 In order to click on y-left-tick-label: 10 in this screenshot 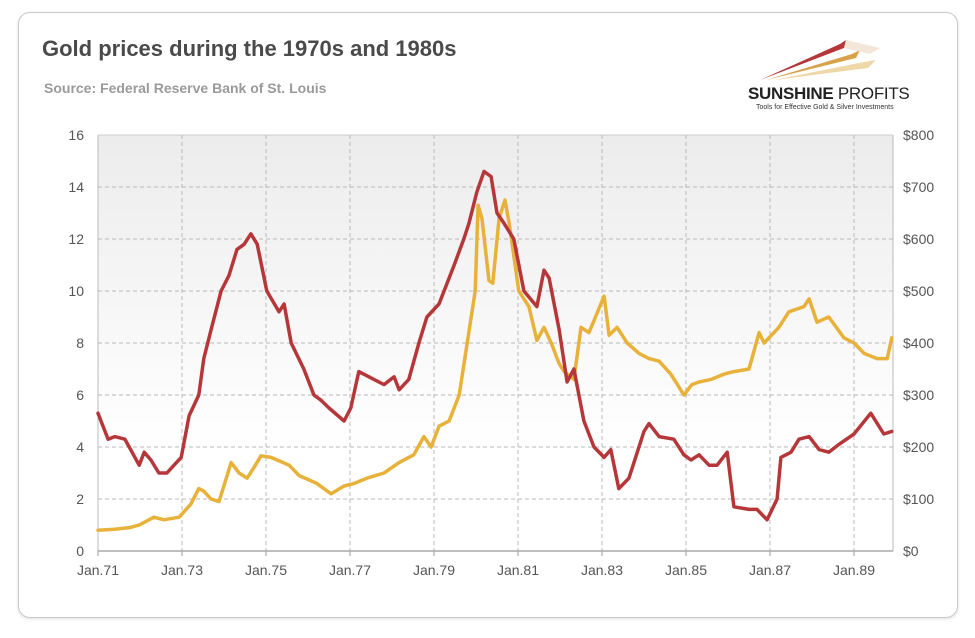, I will do `click(76, 291)`.